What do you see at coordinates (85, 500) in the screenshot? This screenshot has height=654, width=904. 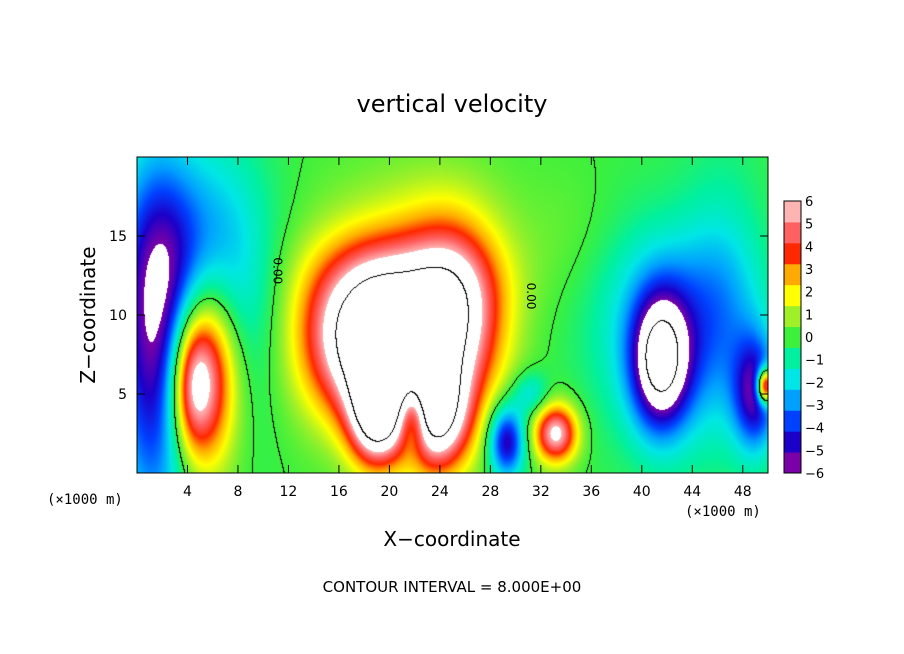 I see `x-unit-label-left: (×1000 m)` at bounding box center [85, 500].